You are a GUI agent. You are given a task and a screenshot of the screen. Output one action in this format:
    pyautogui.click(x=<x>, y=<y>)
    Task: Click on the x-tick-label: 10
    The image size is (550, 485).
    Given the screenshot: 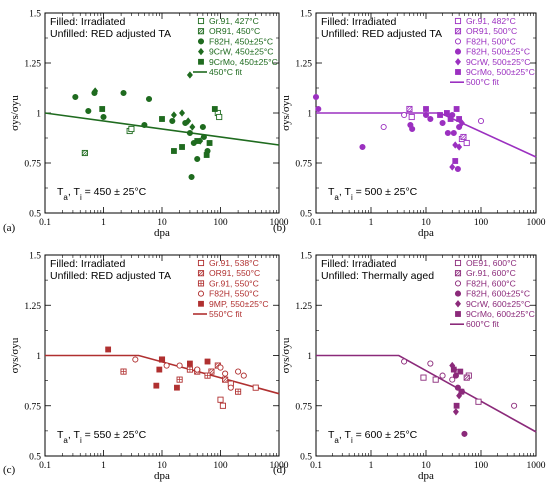 What is the action you would take?
    pyautogui.click(x=162, y=223)
    